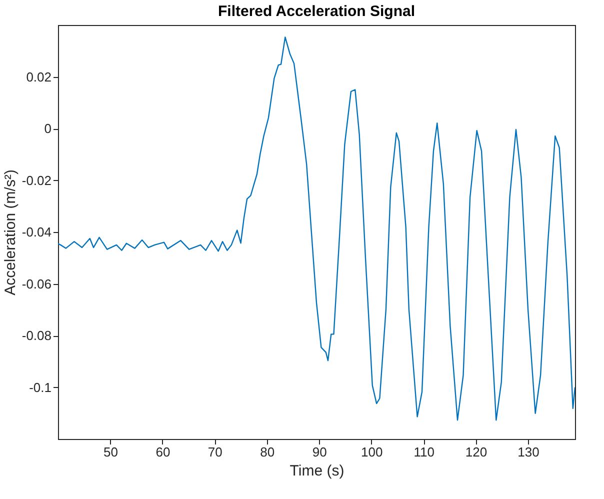 Image resolution: width=604 pixels, height=499 pixels. I want to click on x-tick-label: 120, so click(476, 452).